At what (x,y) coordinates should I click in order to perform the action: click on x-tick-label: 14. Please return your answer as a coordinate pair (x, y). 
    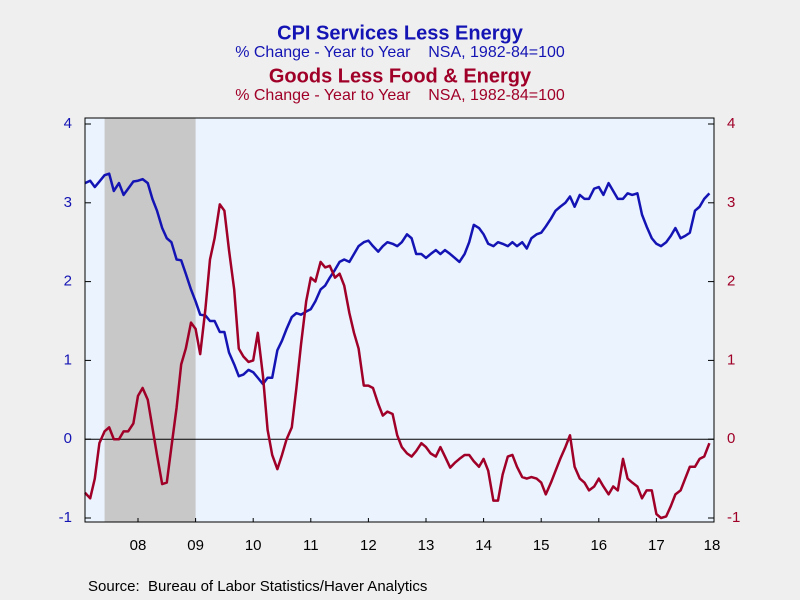
    Looking at the image, I should click on (483, 545).